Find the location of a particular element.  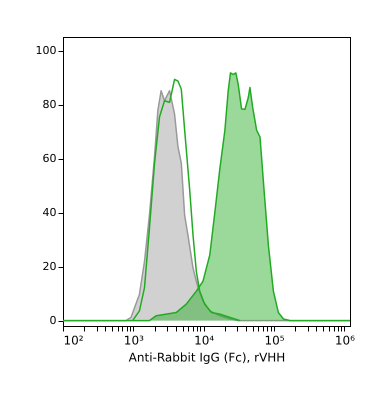

x-tick-label: 10⁴ is located at coordinates (204, 341).